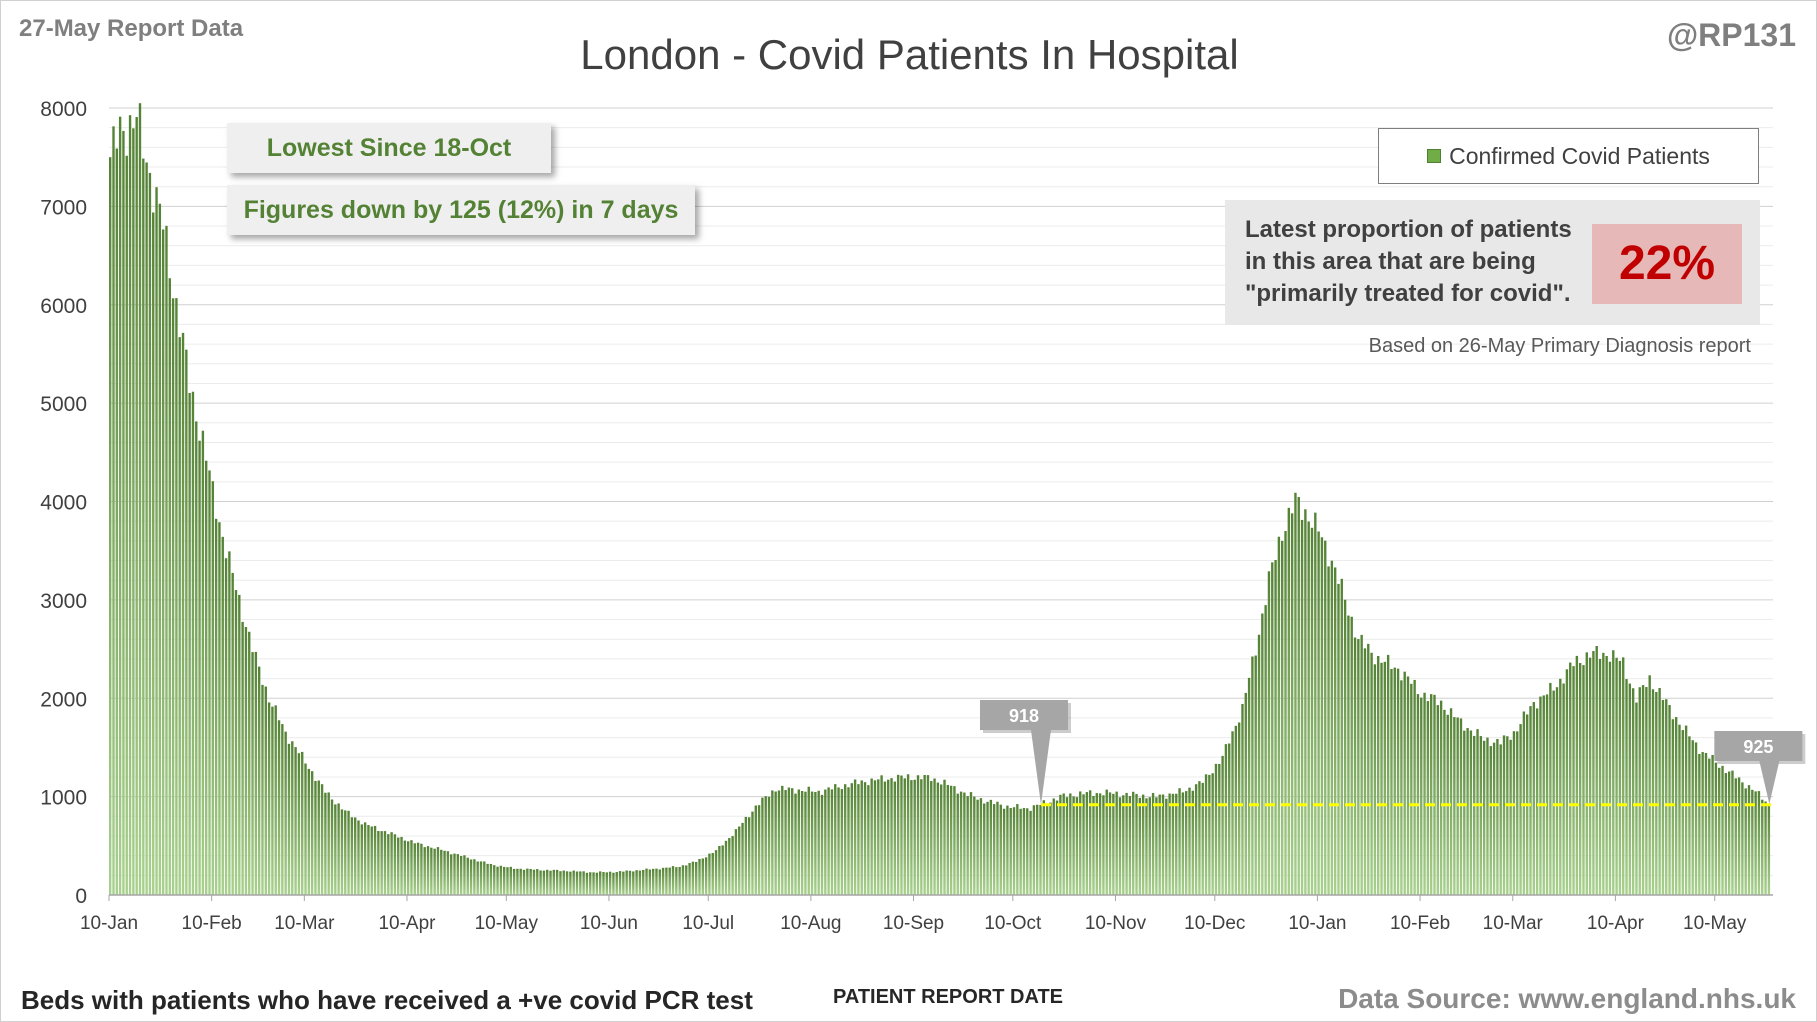 This screenshot has width=1817, height=1022. What do you see at coordinates (1731, 35) in the screenshot?
I see `author-handle: @RP131` at bounding box center [1731, 35].